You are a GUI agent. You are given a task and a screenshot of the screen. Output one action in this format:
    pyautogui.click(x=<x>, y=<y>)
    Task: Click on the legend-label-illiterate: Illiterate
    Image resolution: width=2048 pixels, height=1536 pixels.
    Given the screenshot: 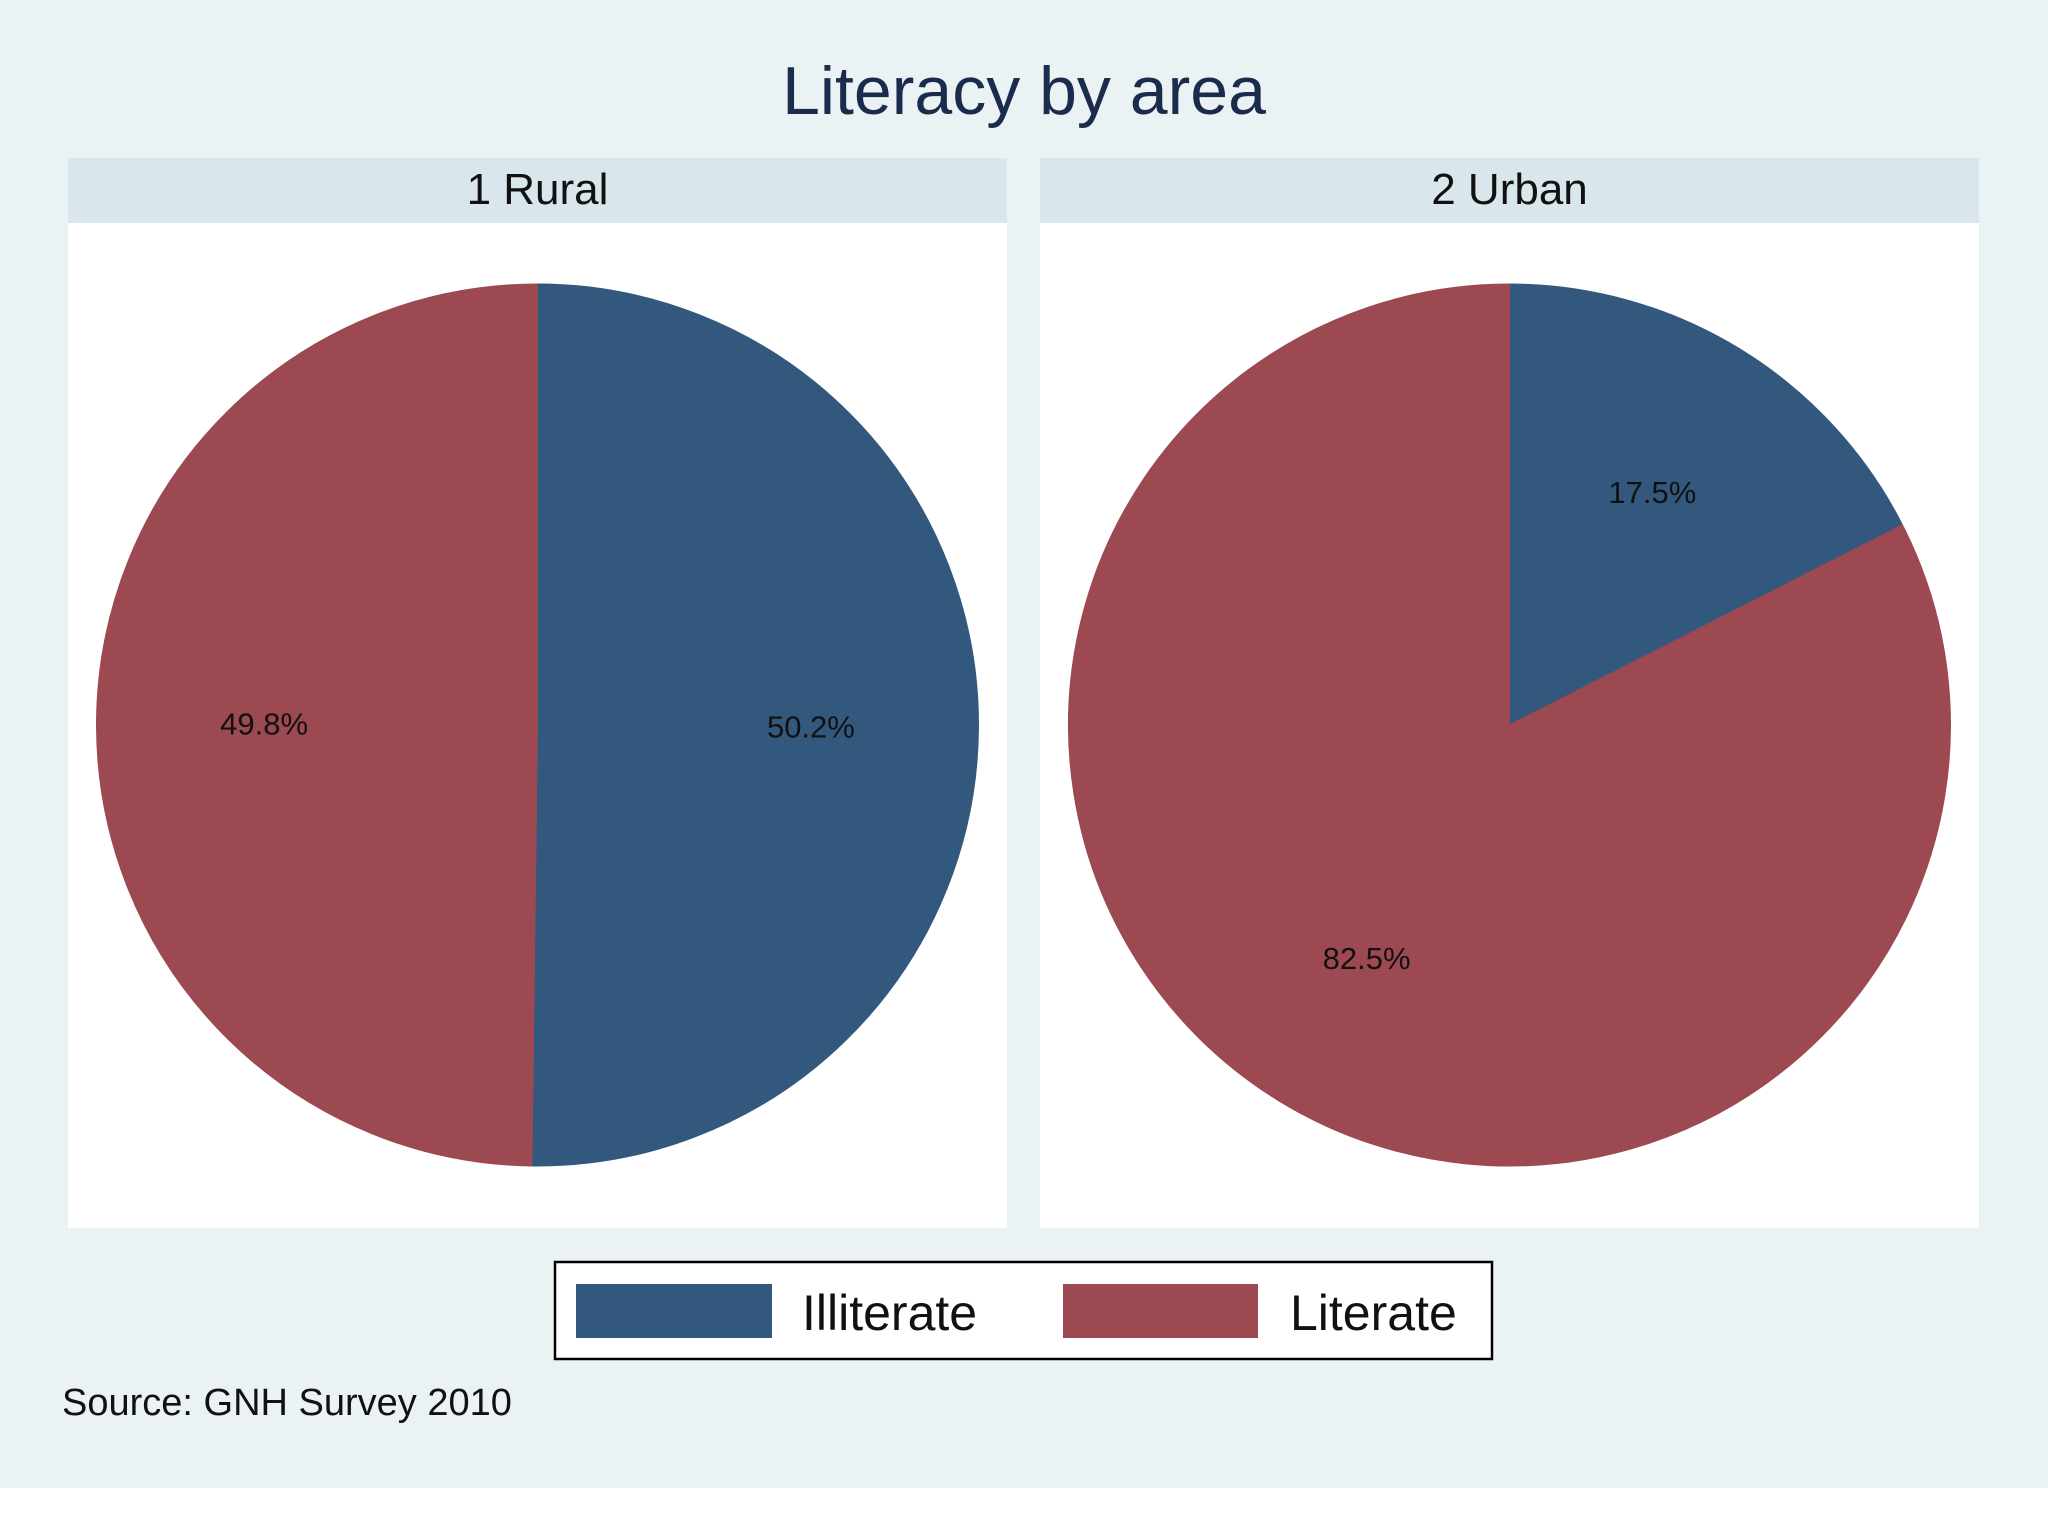 What is the action you would take?
    pyautogui.click(x=889, y=1313)
    